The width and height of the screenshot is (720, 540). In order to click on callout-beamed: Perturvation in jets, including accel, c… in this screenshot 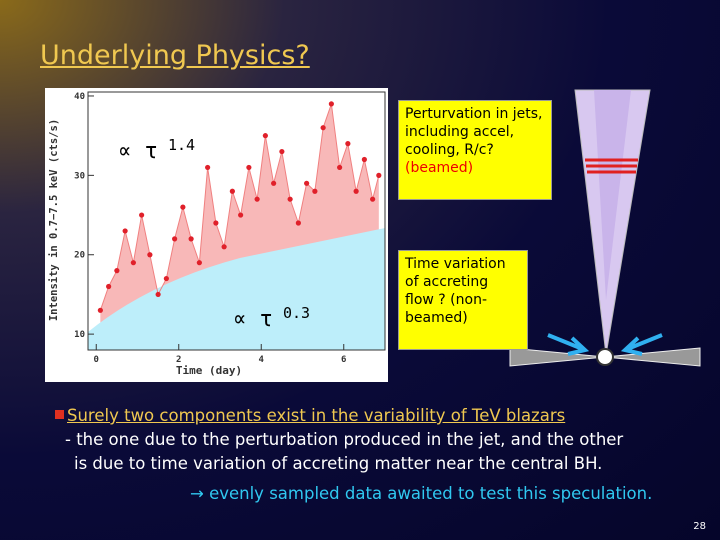, I will do `click(475, 150)`.